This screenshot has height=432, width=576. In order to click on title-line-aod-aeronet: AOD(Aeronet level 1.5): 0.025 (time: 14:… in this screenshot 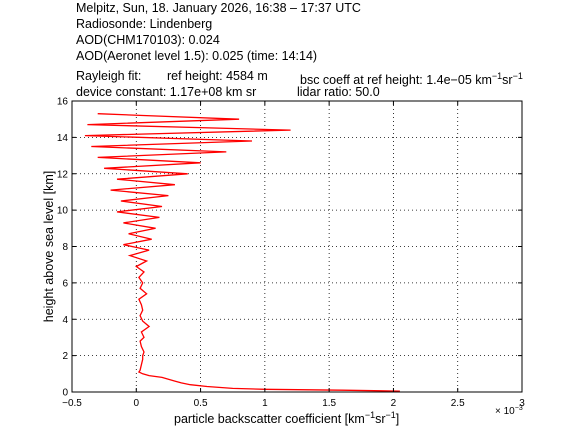, I will do `click(197, 56)`.